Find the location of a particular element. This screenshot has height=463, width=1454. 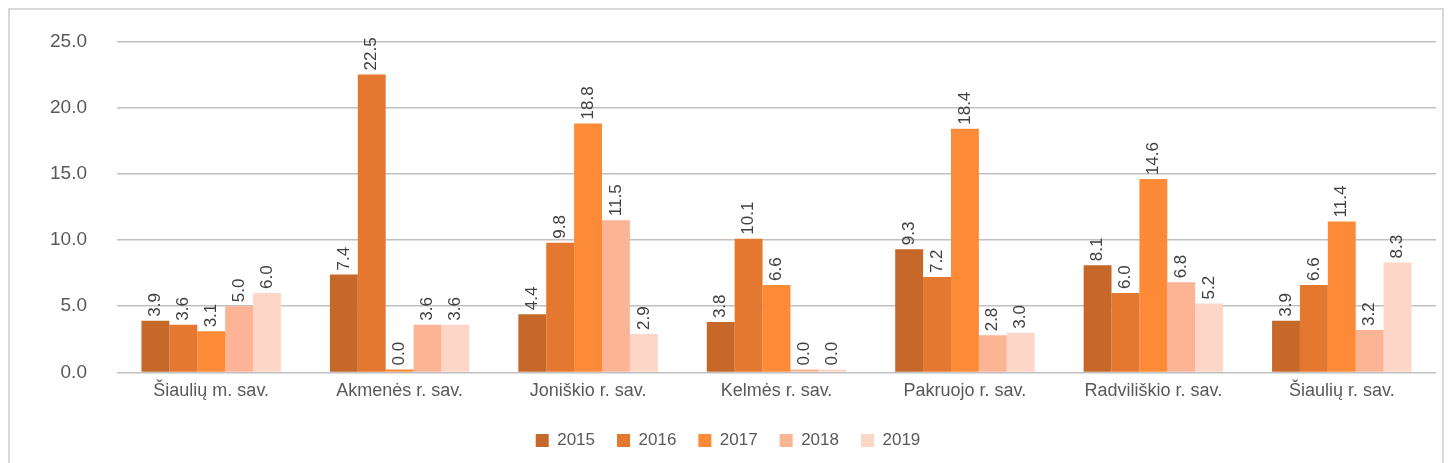

legend-label: 2015 is located at coordinates (576, 440).